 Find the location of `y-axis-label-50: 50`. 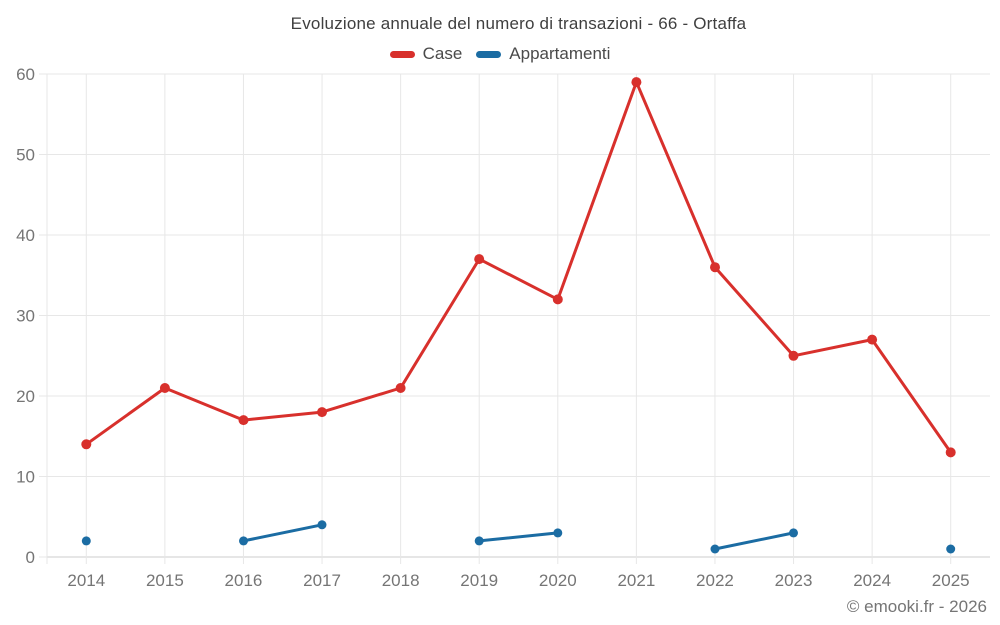

y-axis-label-50: 50 is located at coordinates (25, 155).